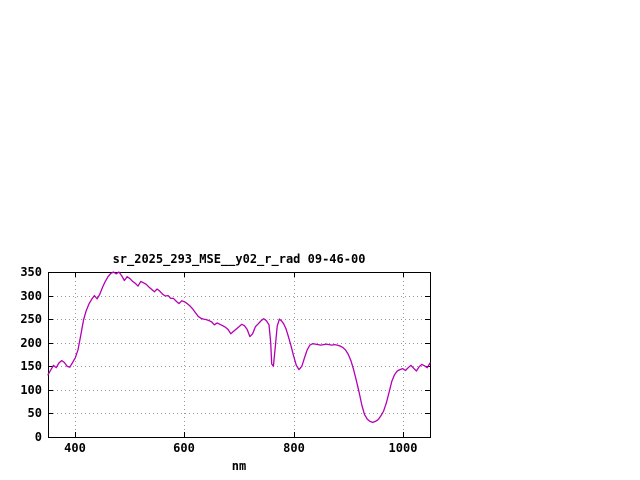 The width and height of the screenshot is (640, 480). Describe the element at coordinates (240, 448) in the screenshot. I see `x-tick-labels: 400 600 800 1000` at that location.